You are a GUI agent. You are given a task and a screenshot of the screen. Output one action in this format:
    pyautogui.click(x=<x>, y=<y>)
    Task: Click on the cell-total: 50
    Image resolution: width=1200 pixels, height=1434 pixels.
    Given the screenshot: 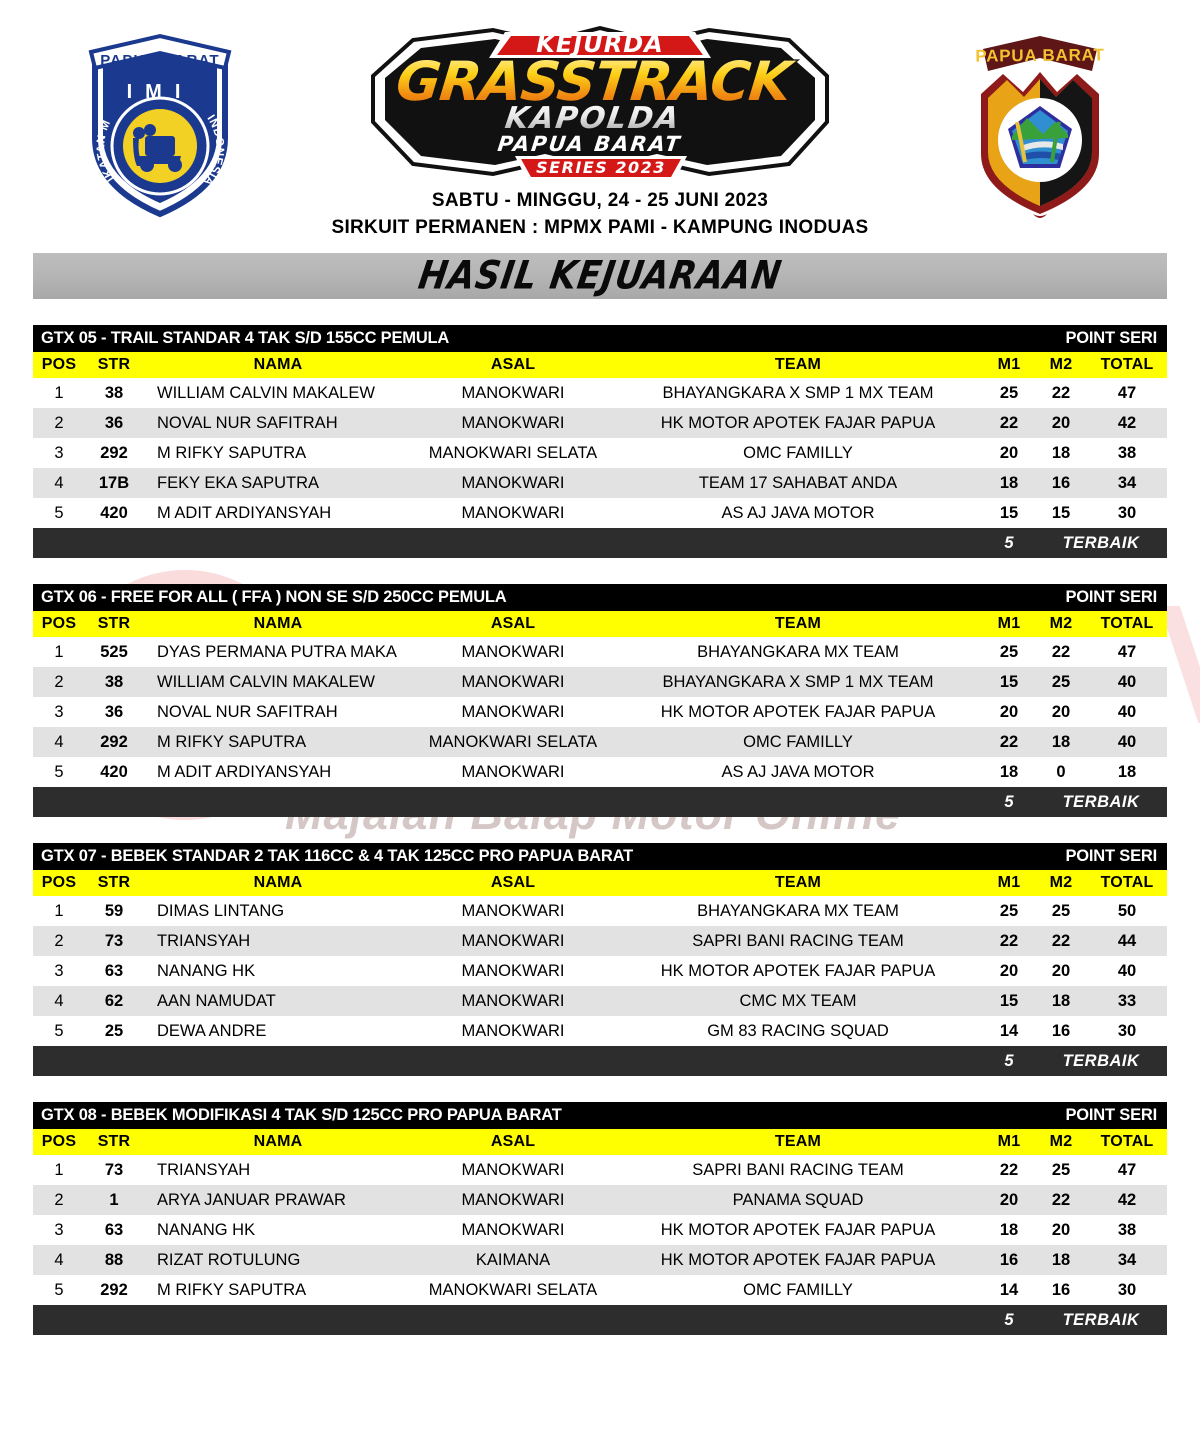 What is the action you would take?
    pyautogui.click(x=1127, y=910)
    